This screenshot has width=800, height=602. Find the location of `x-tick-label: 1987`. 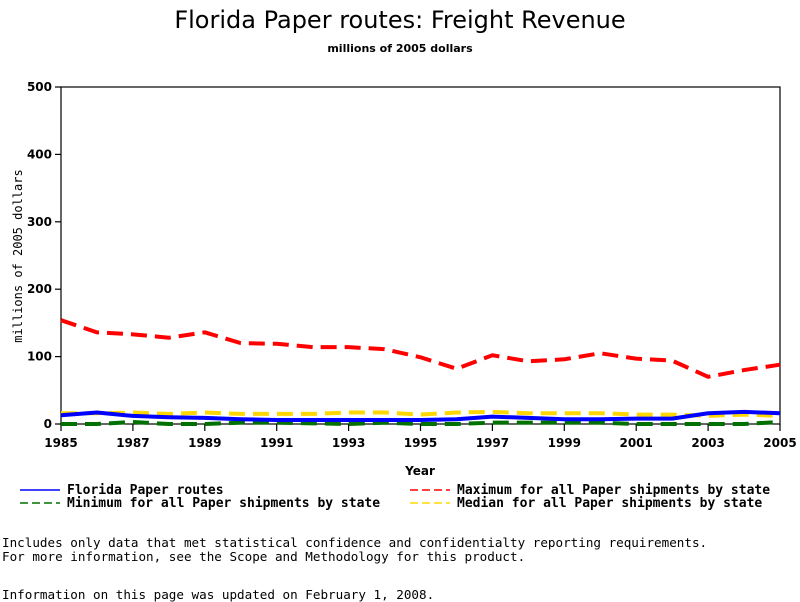

x-tick-label: 1987 is located at coordinates (132, 443).